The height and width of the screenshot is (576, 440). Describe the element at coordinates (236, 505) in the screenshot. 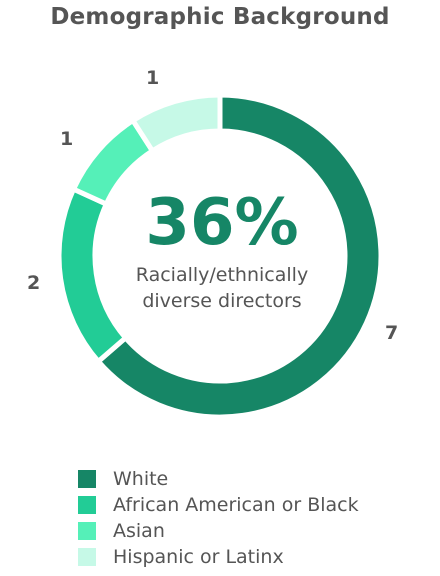

I see `legend-label-african-american-or-black: African American or Black` at that location.